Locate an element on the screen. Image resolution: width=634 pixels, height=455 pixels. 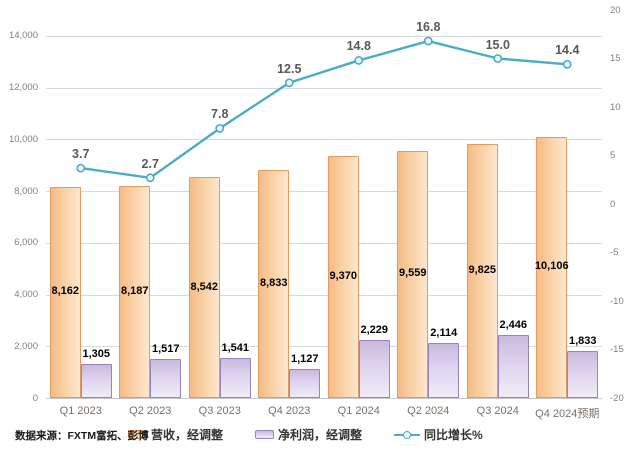
revenue-value-label: 8,833 is located at coordinates (273, 282).